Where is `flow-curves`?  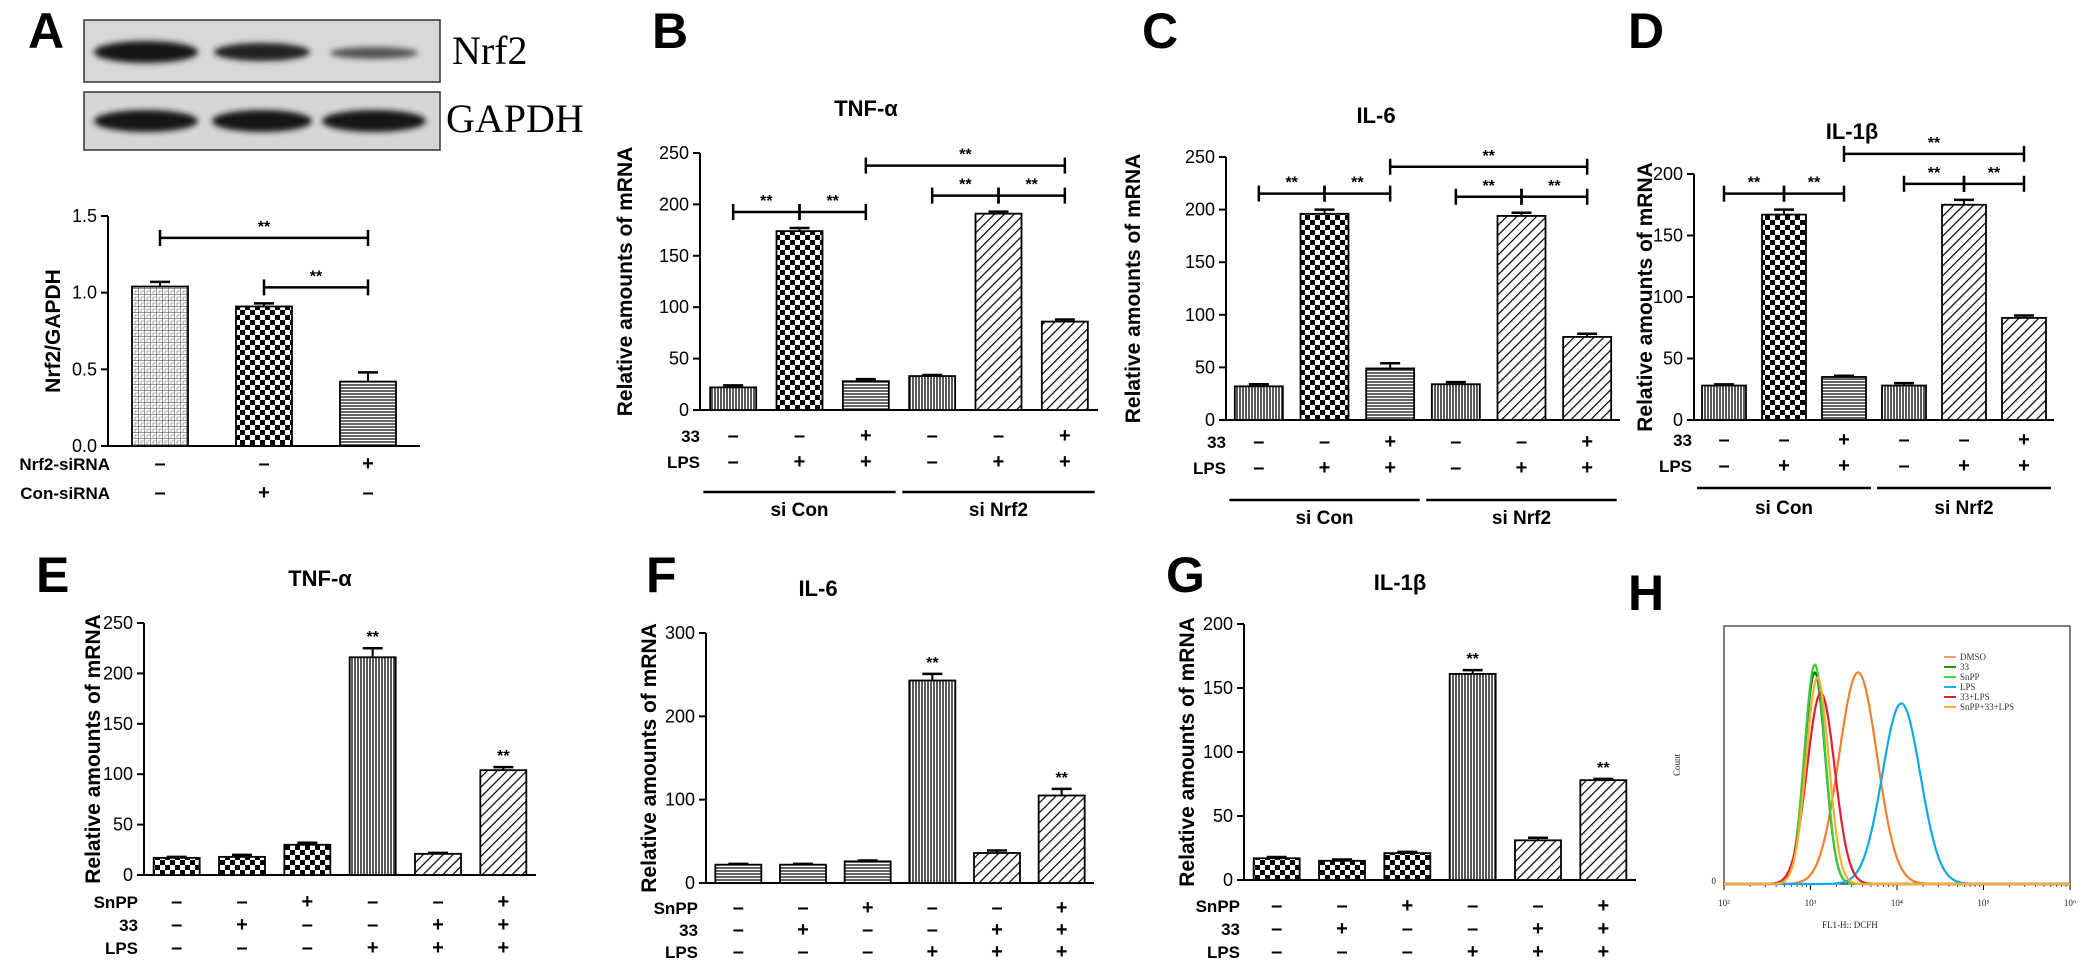 flow-curves is located at coordinates (1897, 774).